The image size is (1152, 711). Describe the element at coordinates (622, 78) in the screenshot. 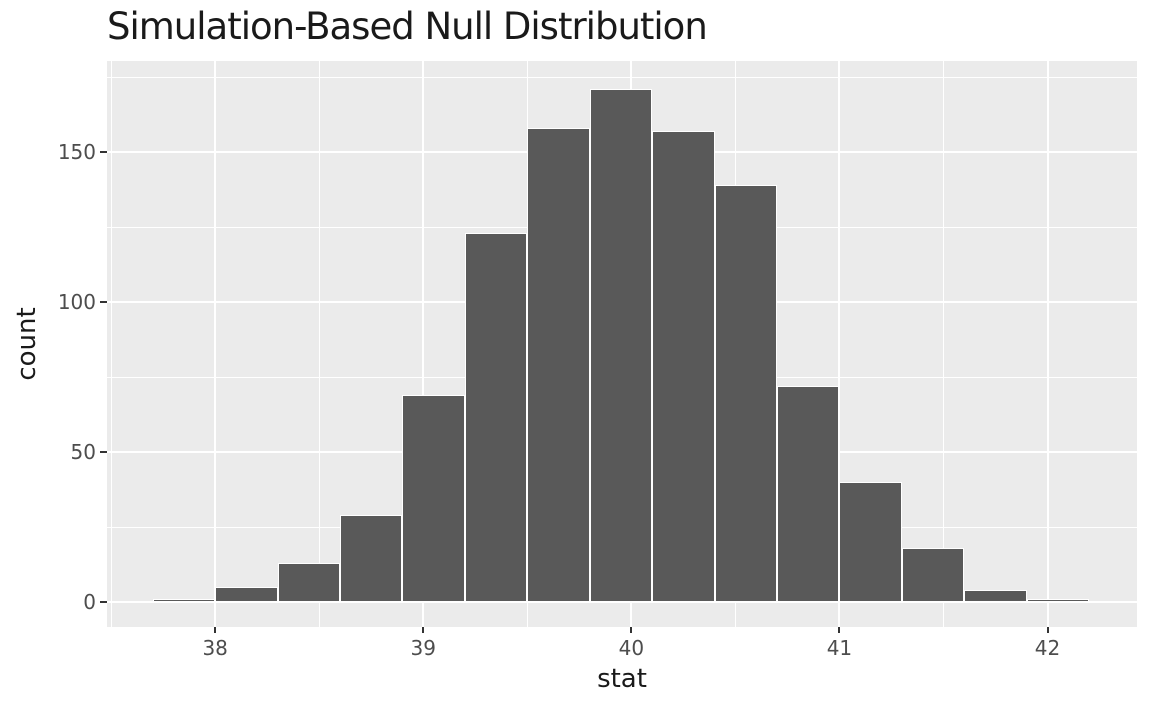

I see `y-minor-gridline` at that location.